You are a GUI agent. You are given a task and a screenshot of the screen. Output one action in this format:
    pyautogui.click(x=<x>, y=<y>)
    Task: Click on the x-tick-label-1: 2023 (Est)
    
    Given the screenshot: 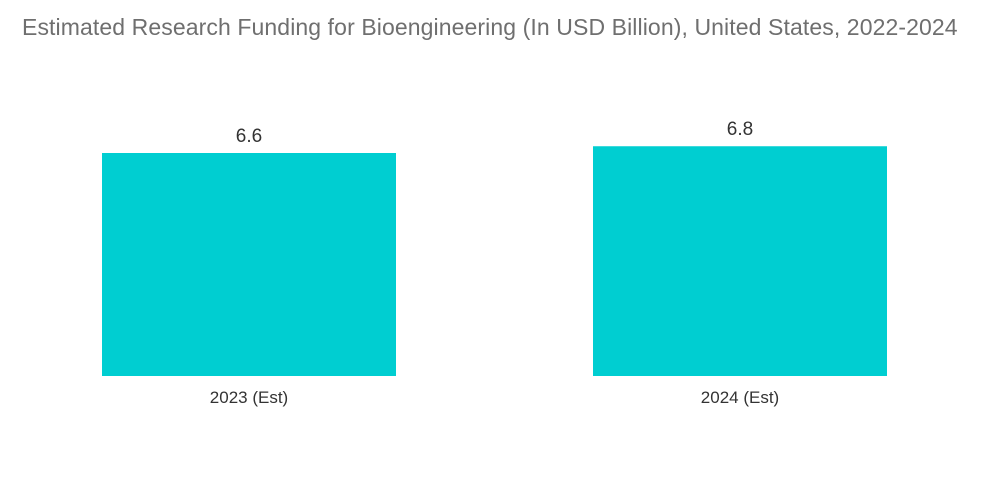 What is the action you would take?
    pyautogui.click(x=249, y=397)
    